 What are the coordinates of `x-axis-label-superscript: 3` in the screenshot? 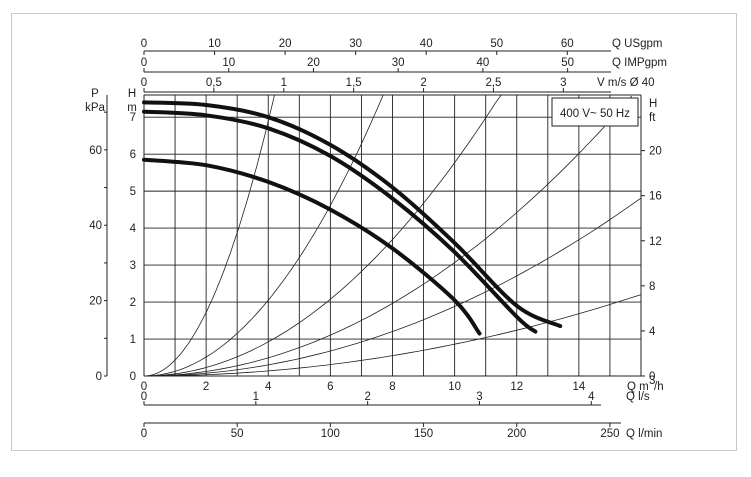 It's located at (652, 381).